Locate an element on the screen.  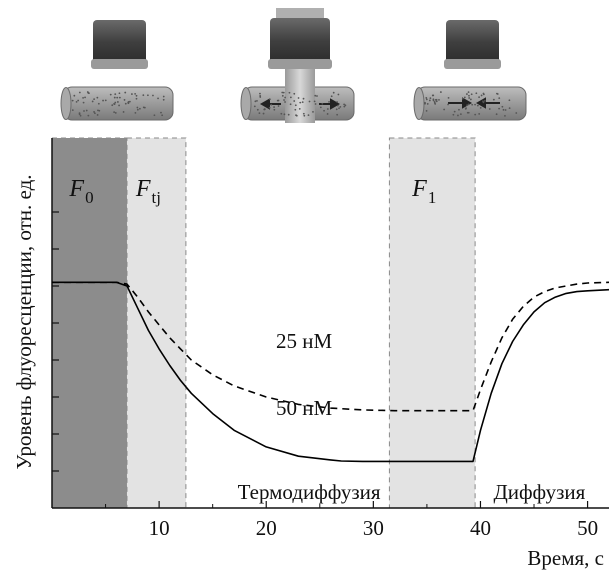
molecule-dots is located at coordinates (294, 104).